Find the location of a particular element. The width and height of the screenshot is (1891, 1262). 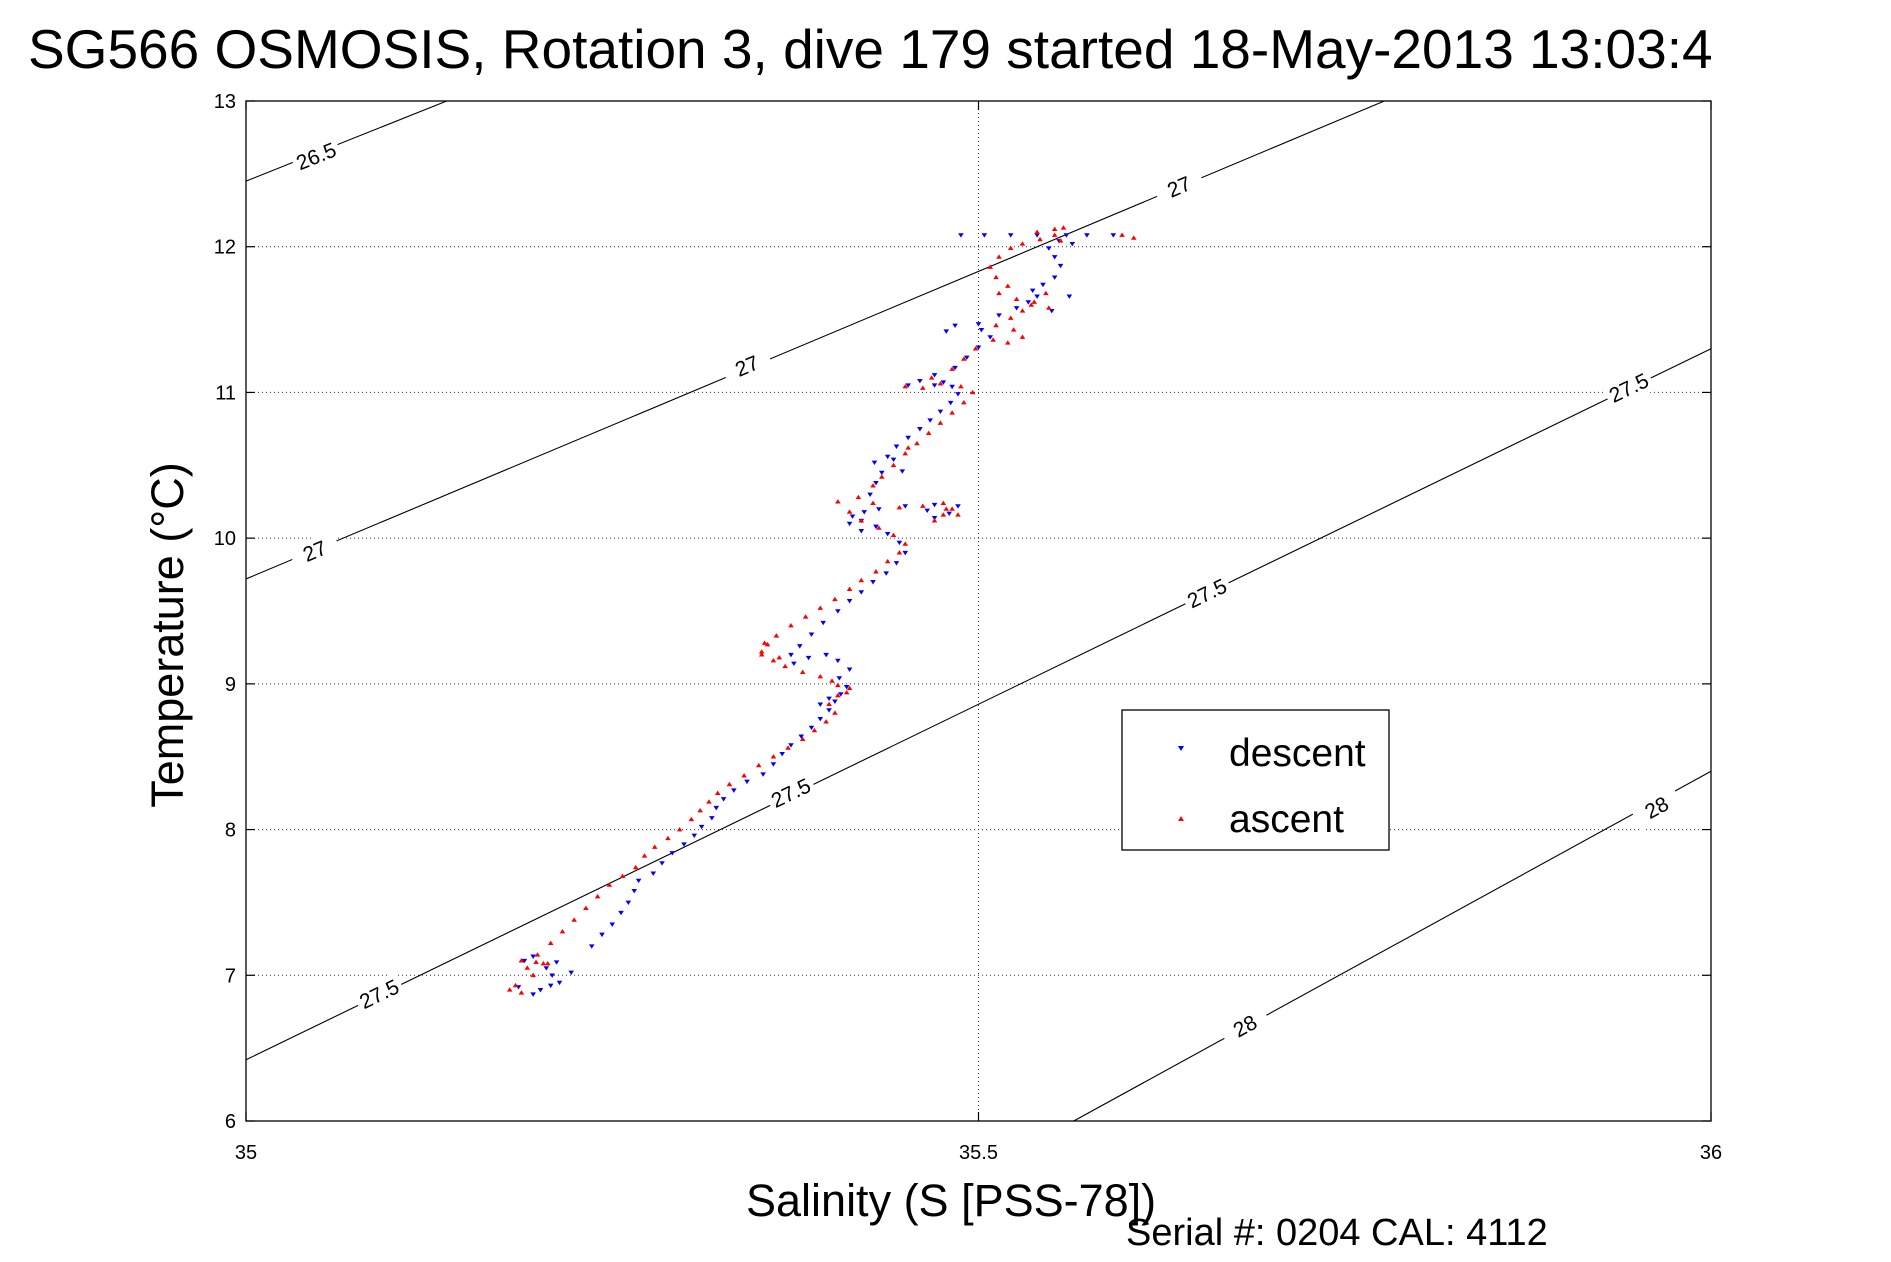

serial-cal-footer: Serial #: 0204 CAL: 4112 is located at coordinates (1337, 1233).